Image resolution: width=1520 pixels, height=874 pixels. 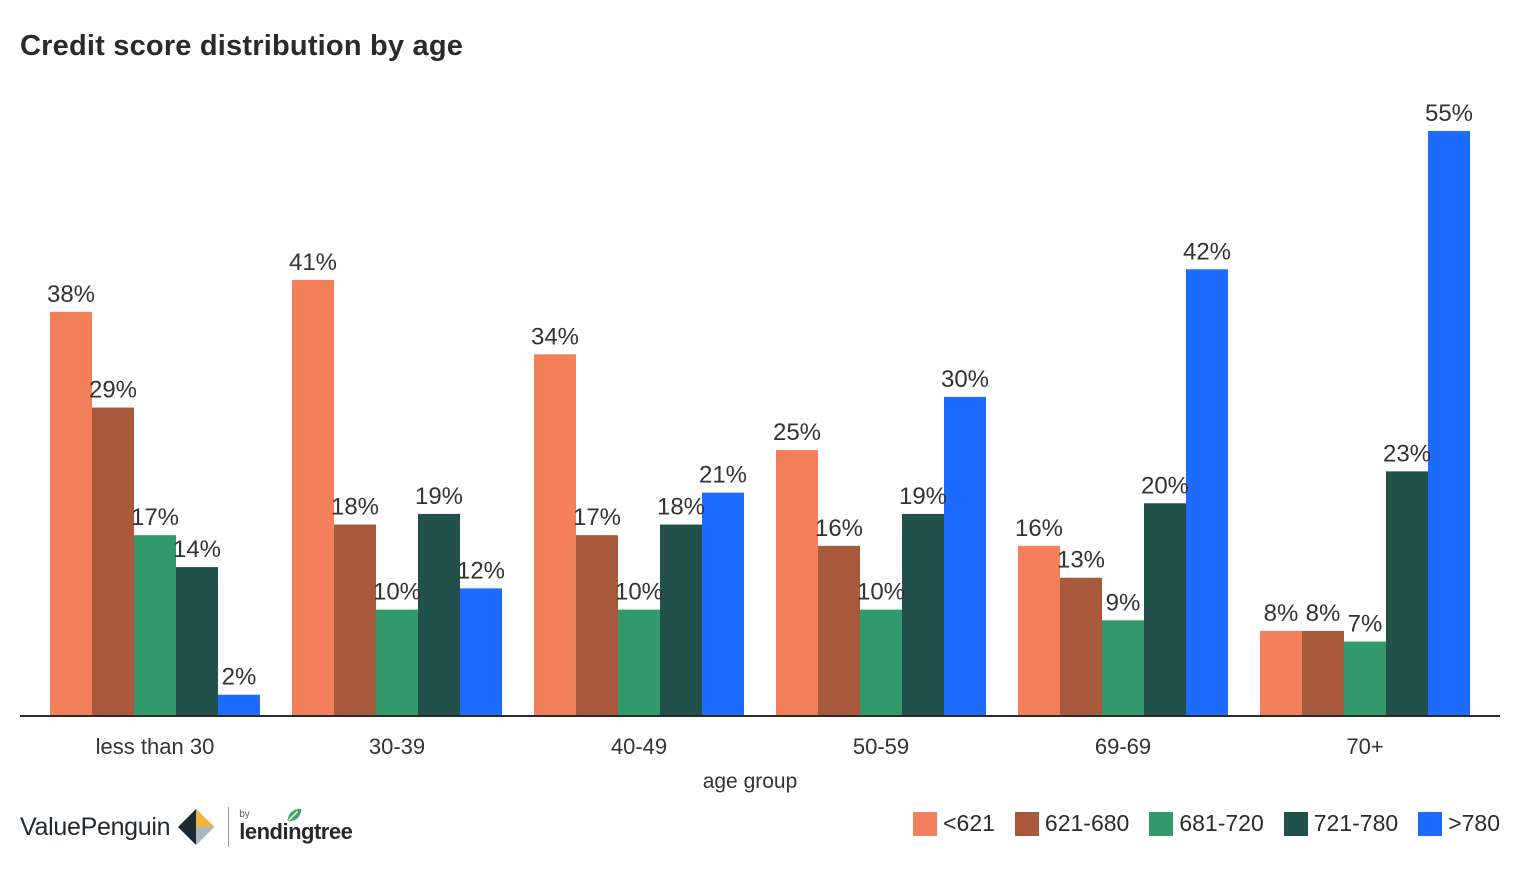 What do you see at coordinates (723, 475) in the screenshot?
I see `bar-data-label: 21%` at bounding box center [723, 475].